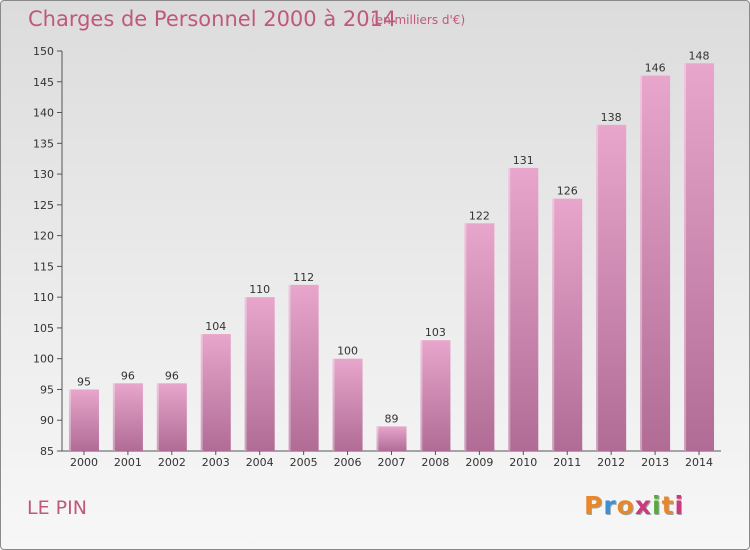  What do you see at coordinates (479, 337) in the screenshot?
I see `bar-2009` at bounding box center [479, 337].